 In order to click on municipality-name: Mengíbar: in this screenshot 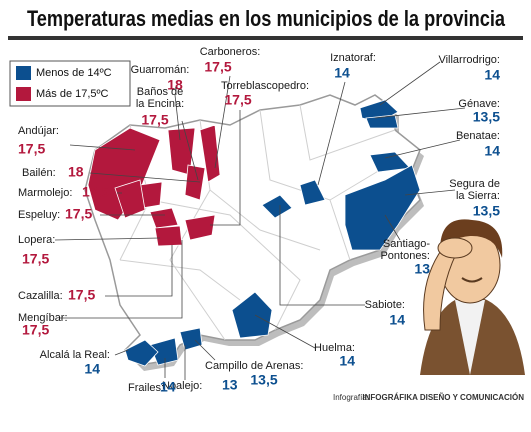, I will do `click(43, 318)`.